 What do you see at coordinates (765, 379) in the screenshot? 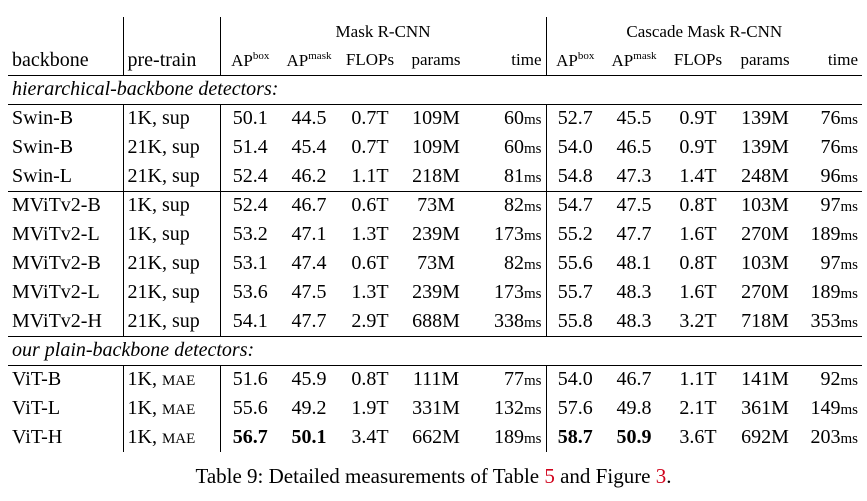
I see `cell: 141M` at bounding box center [765, 379].